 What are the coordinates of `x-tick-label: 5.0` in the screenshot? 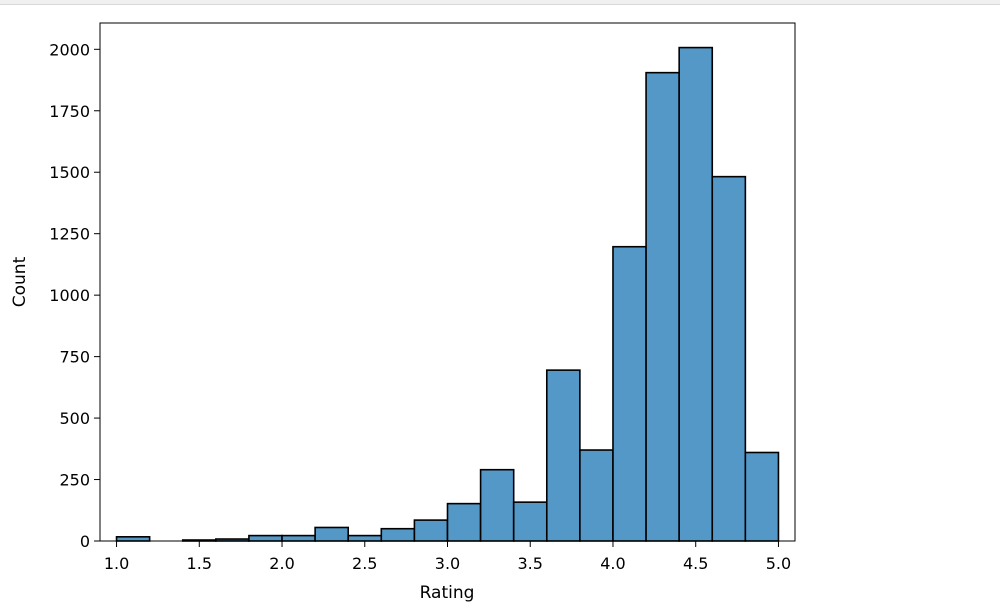 It's located at (778, 563).